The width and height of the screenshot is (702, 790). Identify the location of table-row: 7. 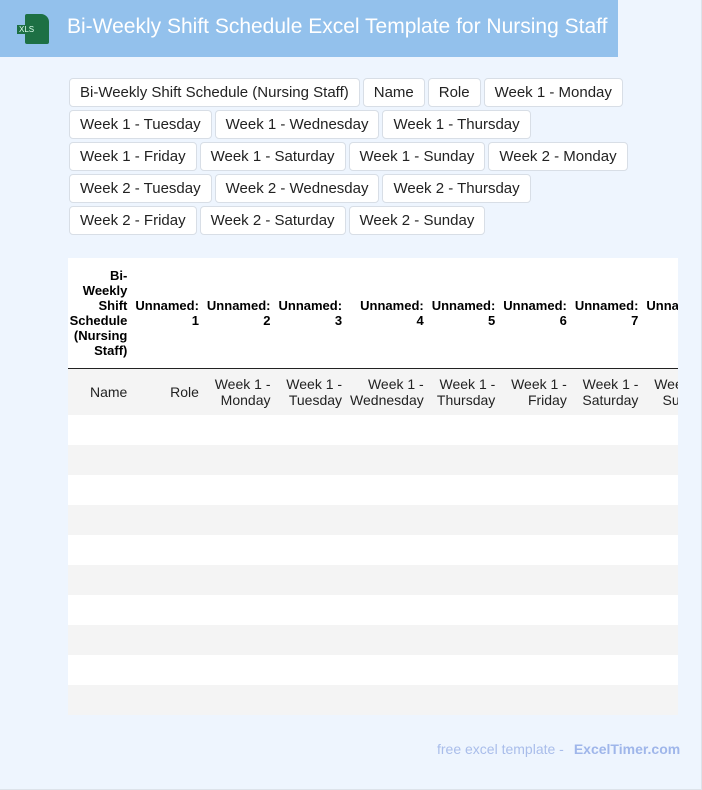
(373, 610).